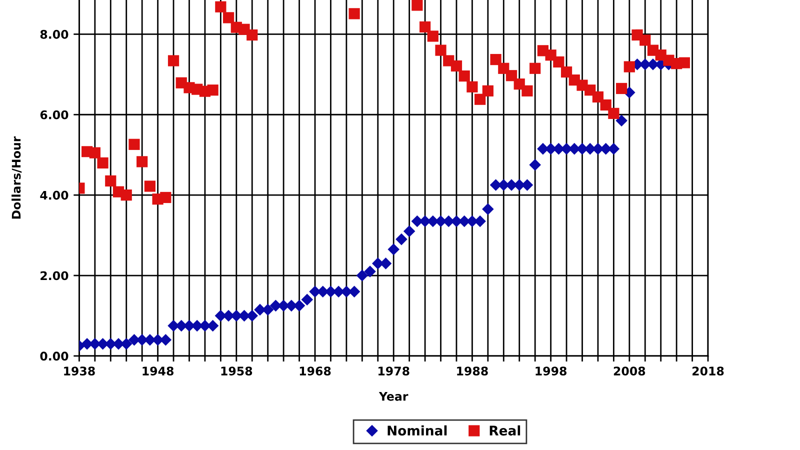 The image size is (800, 450). Describe the element at coordinates (236, 371) in the screenshot. I see `x-tick-label: 1958` at that location.